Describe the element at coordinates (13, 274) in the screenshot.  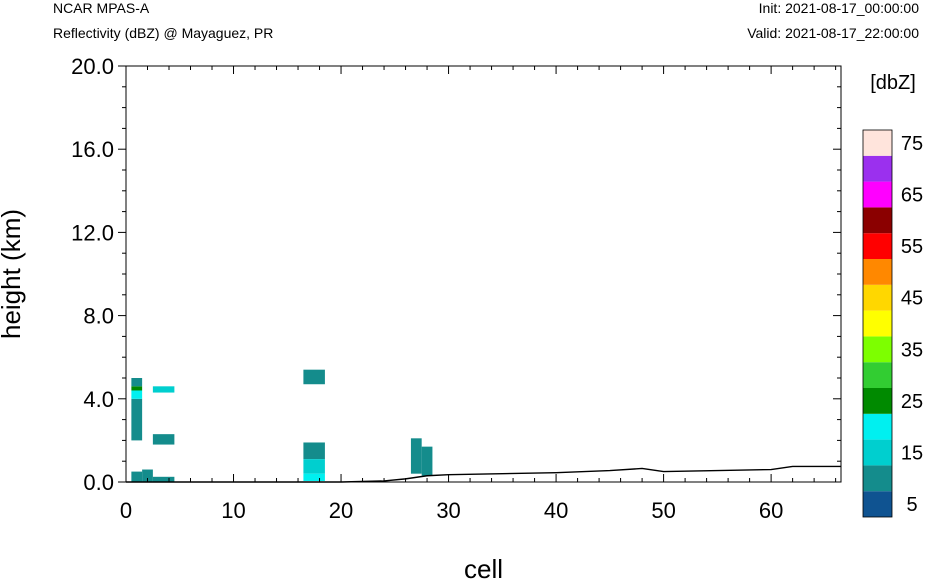
I see `y-axis-title: height (km)` at that location.